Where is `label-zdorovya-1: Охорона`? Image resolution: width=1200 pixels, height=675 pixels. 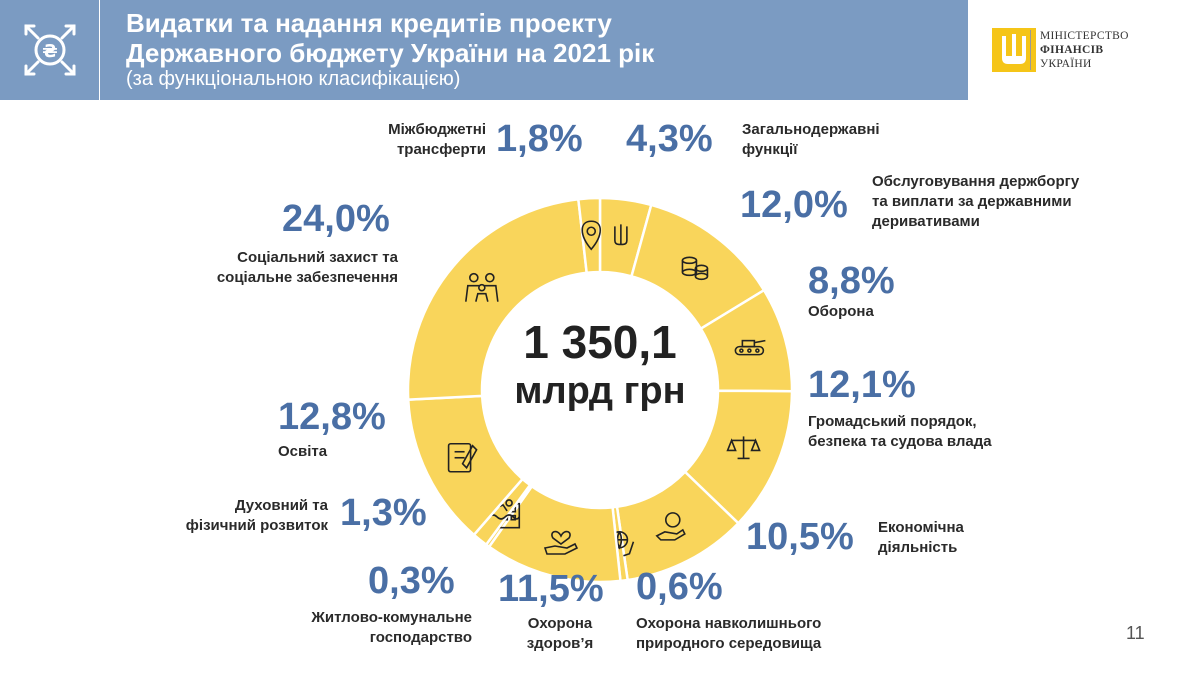 label-zdorovya-1: Охорона is located at coordinates (560, 623).